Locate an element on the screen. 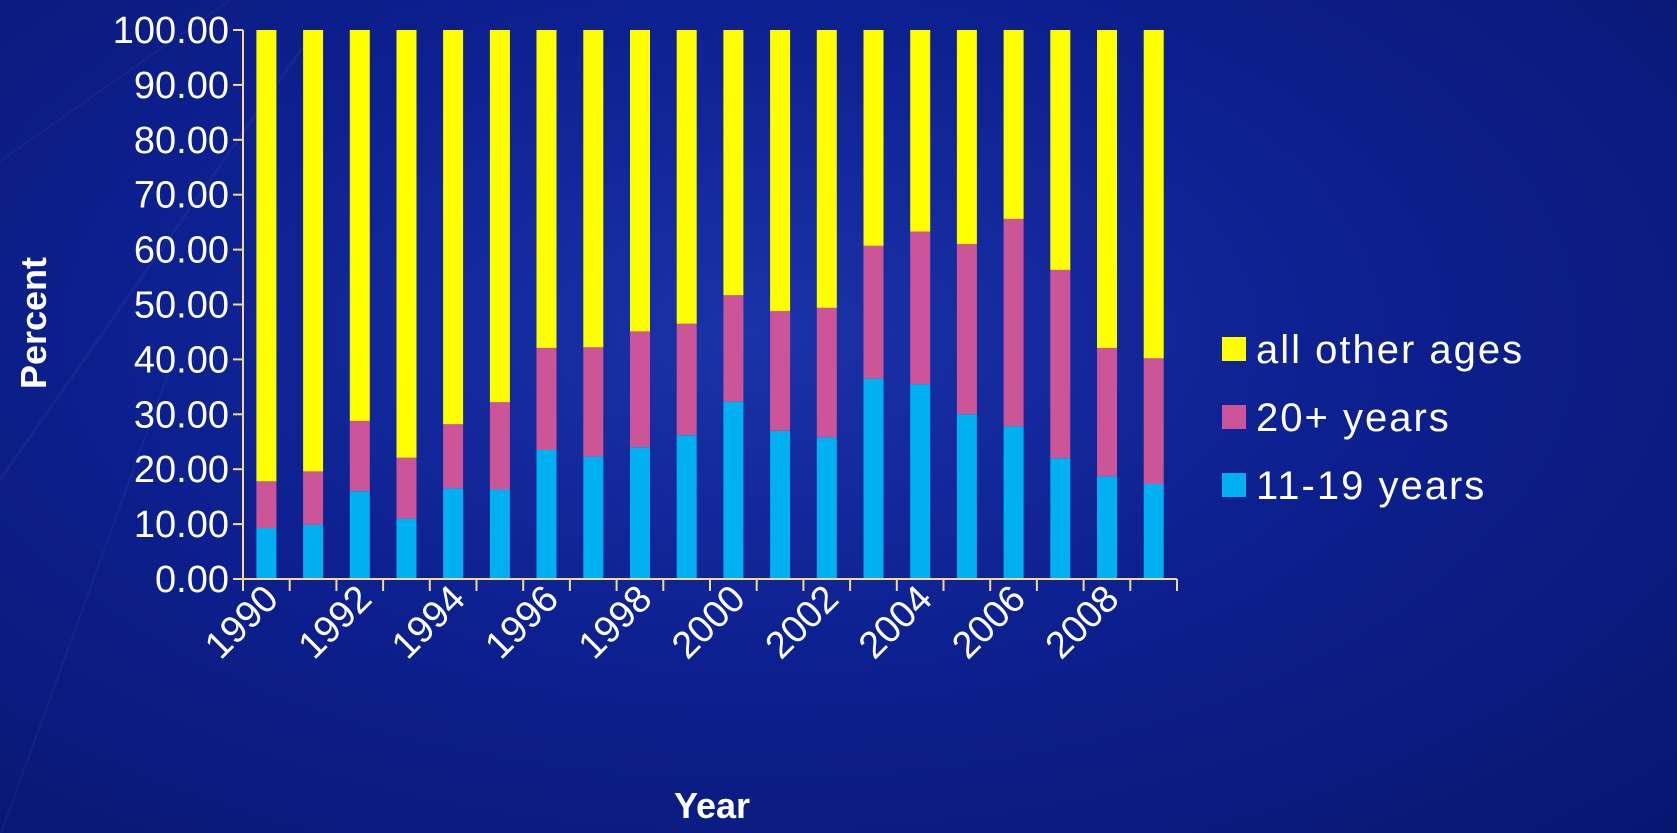  bar-20-years-2007 is located at coordinates (1060, 364).